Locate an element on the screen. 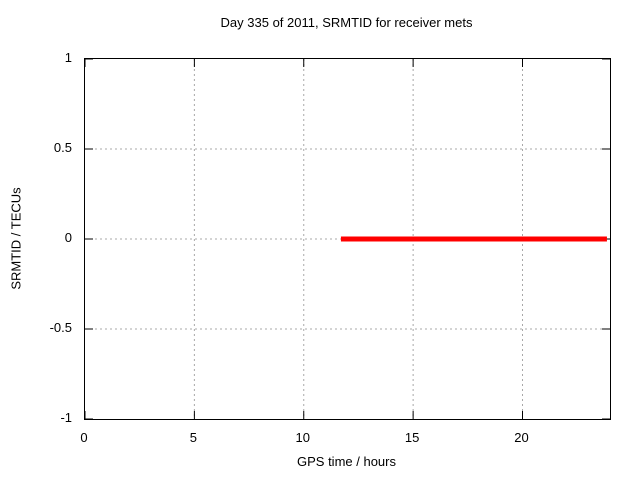 The width and height of the screenshot is (640, 480). x-axis-label: GPS time / hours is located at coordinates (346, 461).